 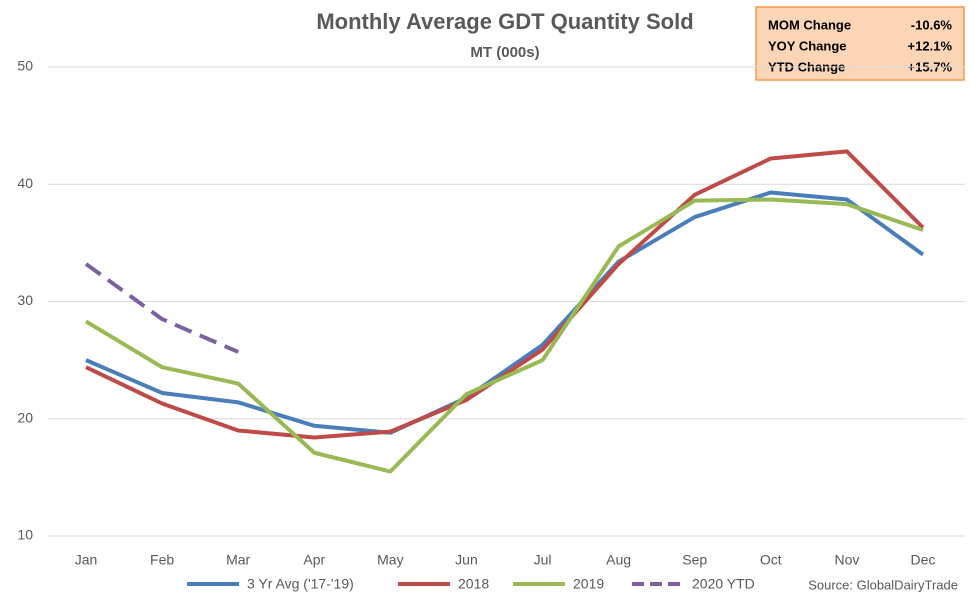 What do you see at coordinates (238, 560) in the screenshot?
I see `x-tick-label: Mar` at bounding box center [238, 560].